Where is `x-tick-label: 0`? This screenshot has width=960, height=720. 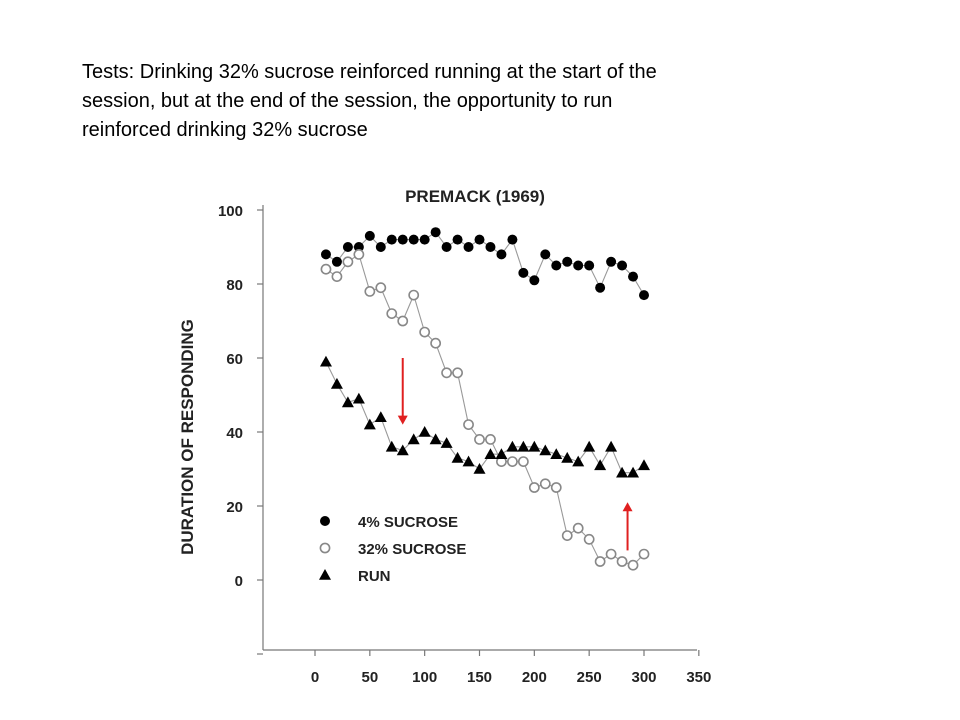
x-tick-label: 0 is located at coordinates (315, 677).